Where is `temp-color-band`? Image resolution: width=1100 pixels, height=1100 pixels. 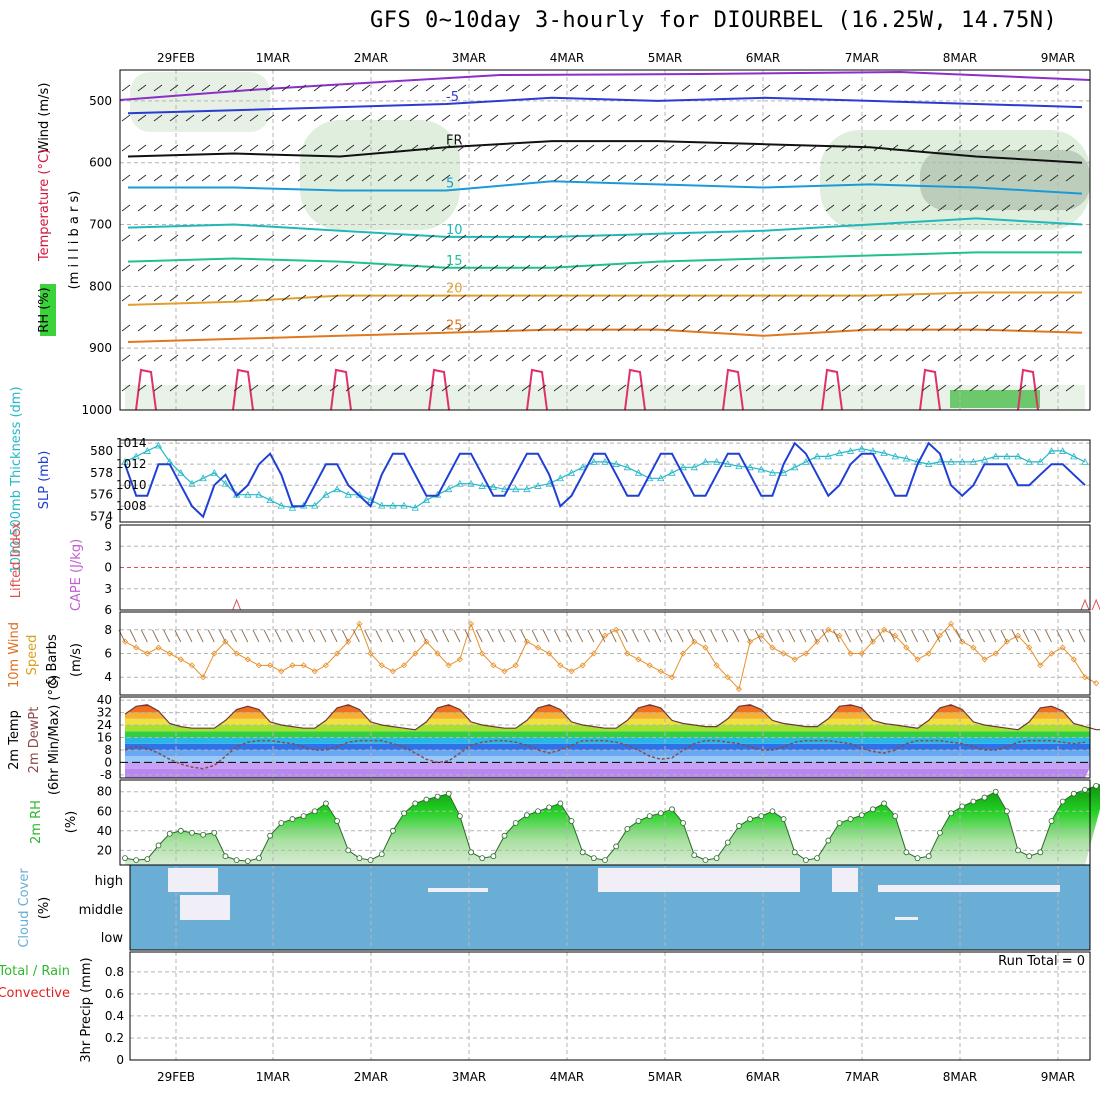 temp-color-band is located at coordinates (607, 740).